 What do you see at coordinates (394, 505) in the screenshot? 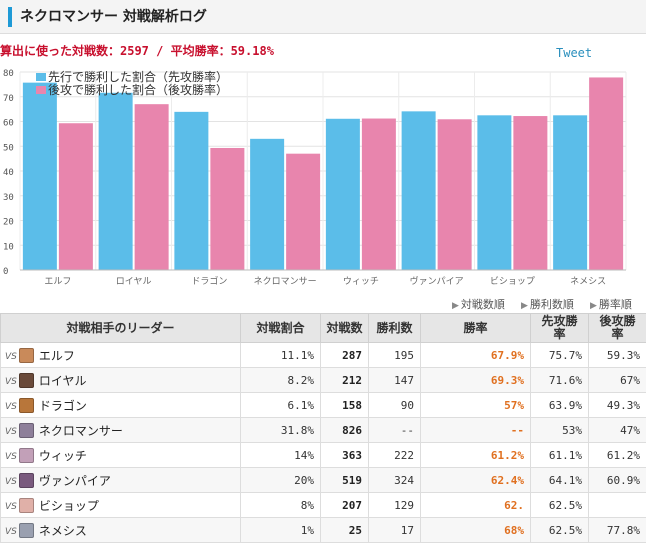
I see `wins-cell: 129` at bounding box center [394, 505].